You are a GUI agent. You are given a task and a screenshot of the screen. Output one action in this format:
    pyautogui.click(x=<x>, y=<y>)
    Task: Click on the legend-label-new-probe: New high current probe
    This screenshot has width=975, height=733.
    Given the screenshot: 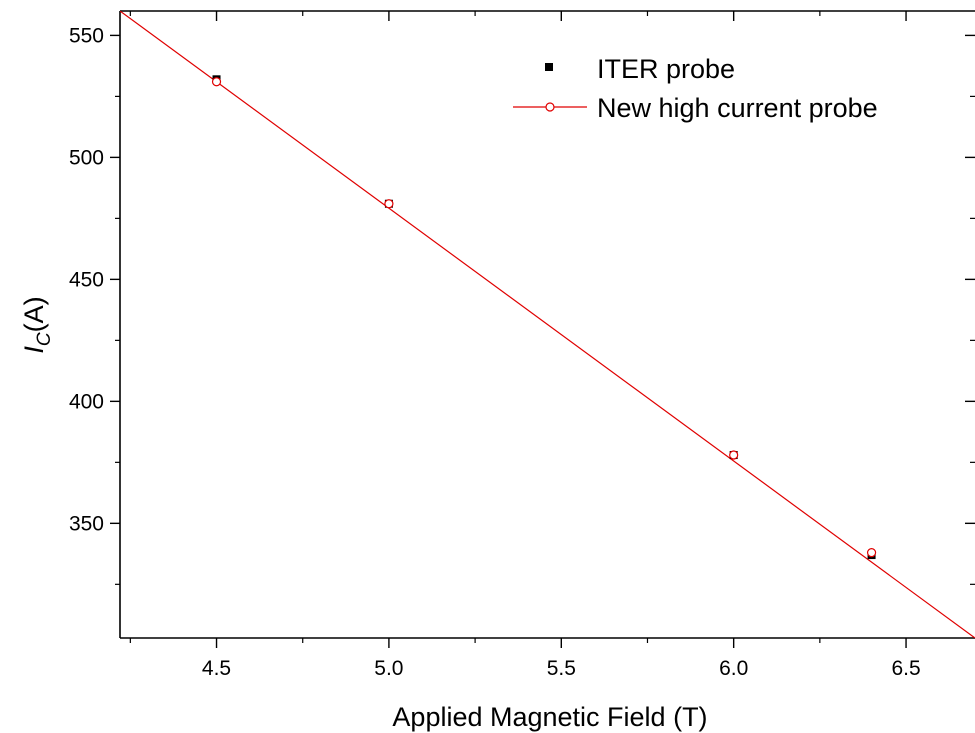 What is the action you would take?
    pyautogui.click(x=737, y=108)
    